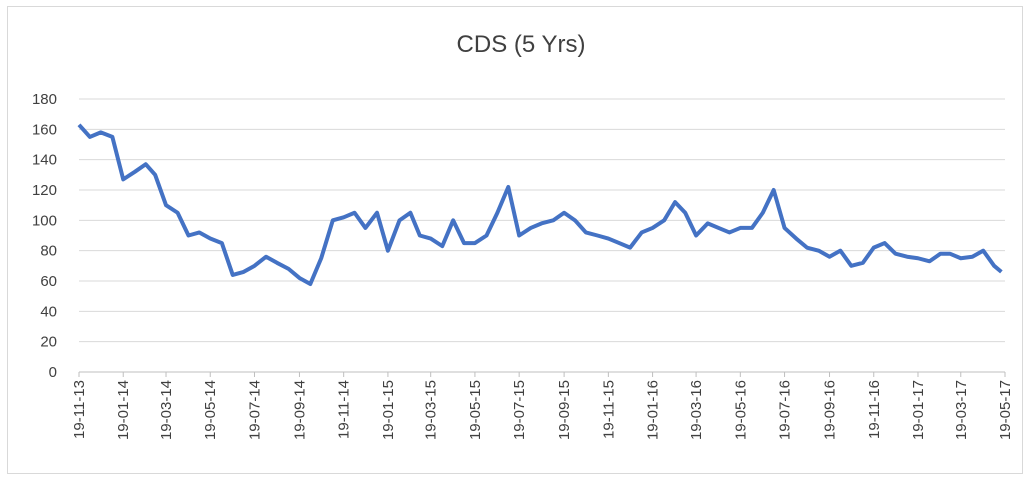 The width and height of the screenshot is (1029, 485). What do you see at coordinates (431, 410) in the screenshot?
I see `x-tick-label: 19-03-15` at bounding box center [431, 410].